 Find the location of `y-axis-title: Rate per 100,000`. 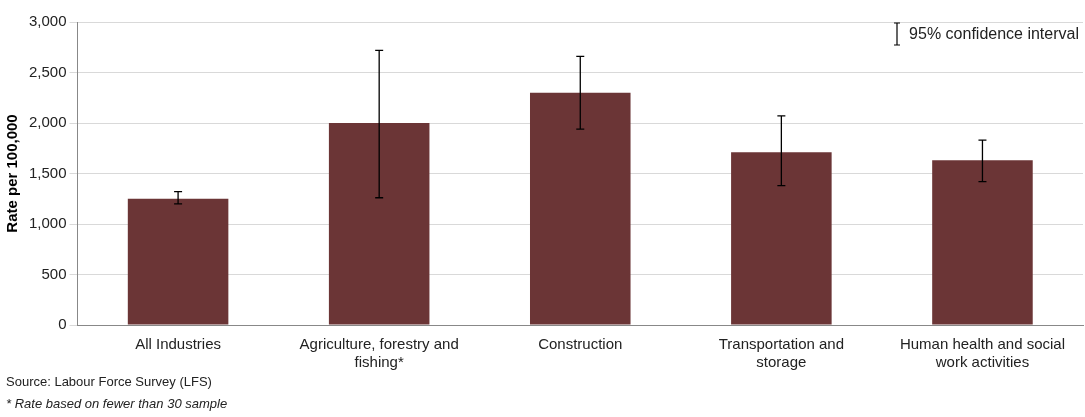

y-axis-title: Rate per 100,000 is located at coordinates (12, 173).